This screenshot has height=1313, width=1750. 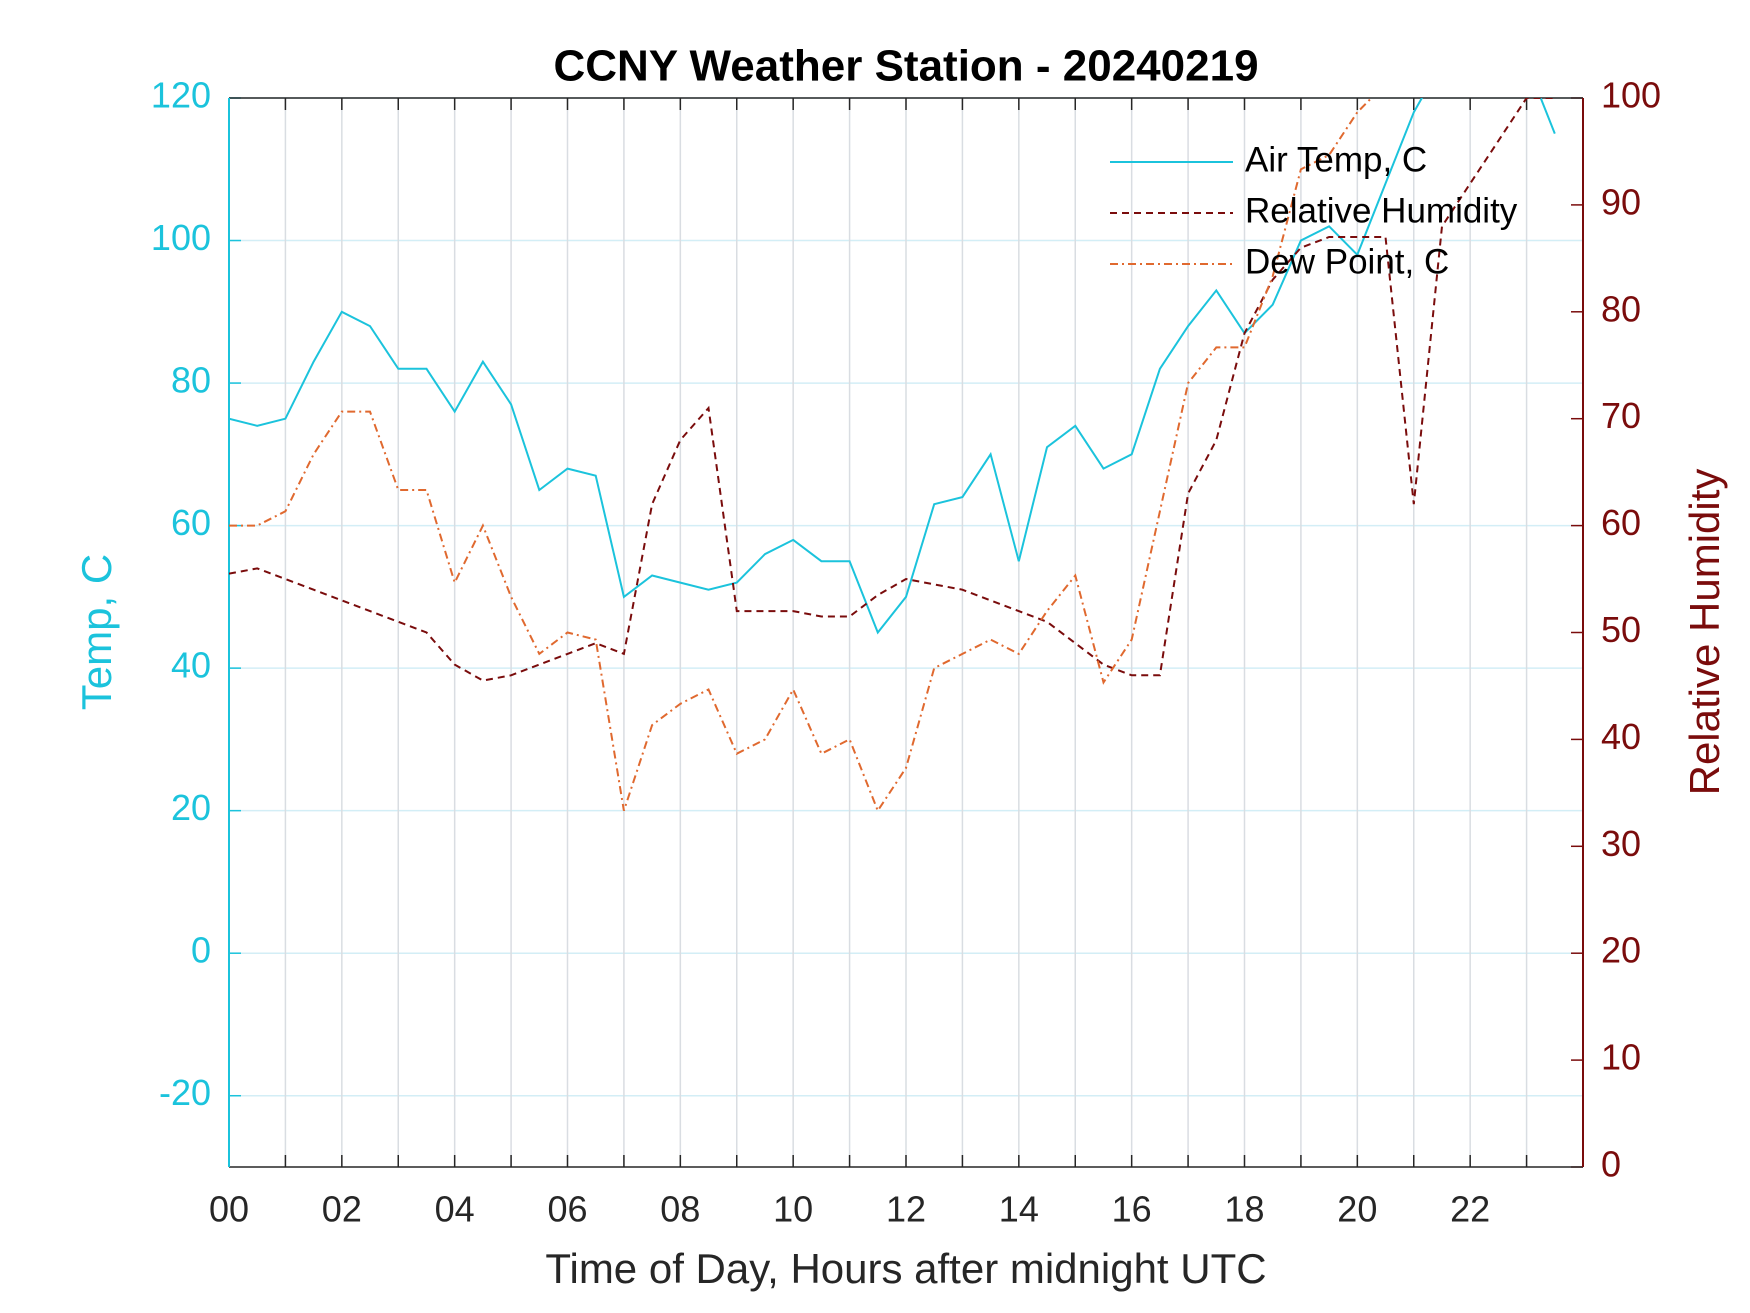 What do you see at coordinates (342, 1209) in the screenshot?
I see `x-tick-label: 02` at bounding box center [342, 1209].